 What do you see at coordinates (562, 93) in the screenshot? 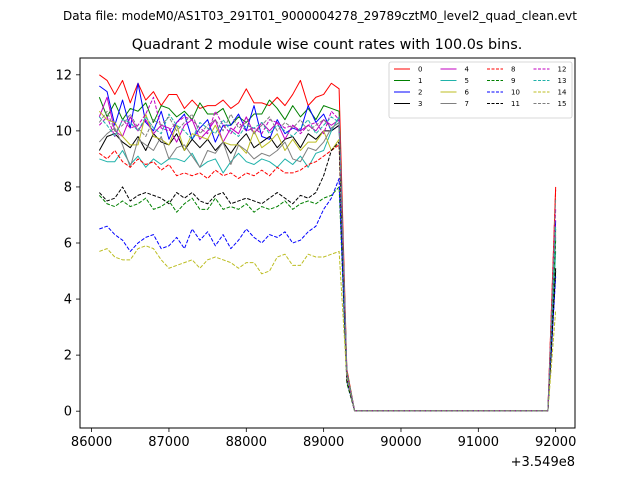
I see `legend-label-14: 14` at bounding box center [562, 93].